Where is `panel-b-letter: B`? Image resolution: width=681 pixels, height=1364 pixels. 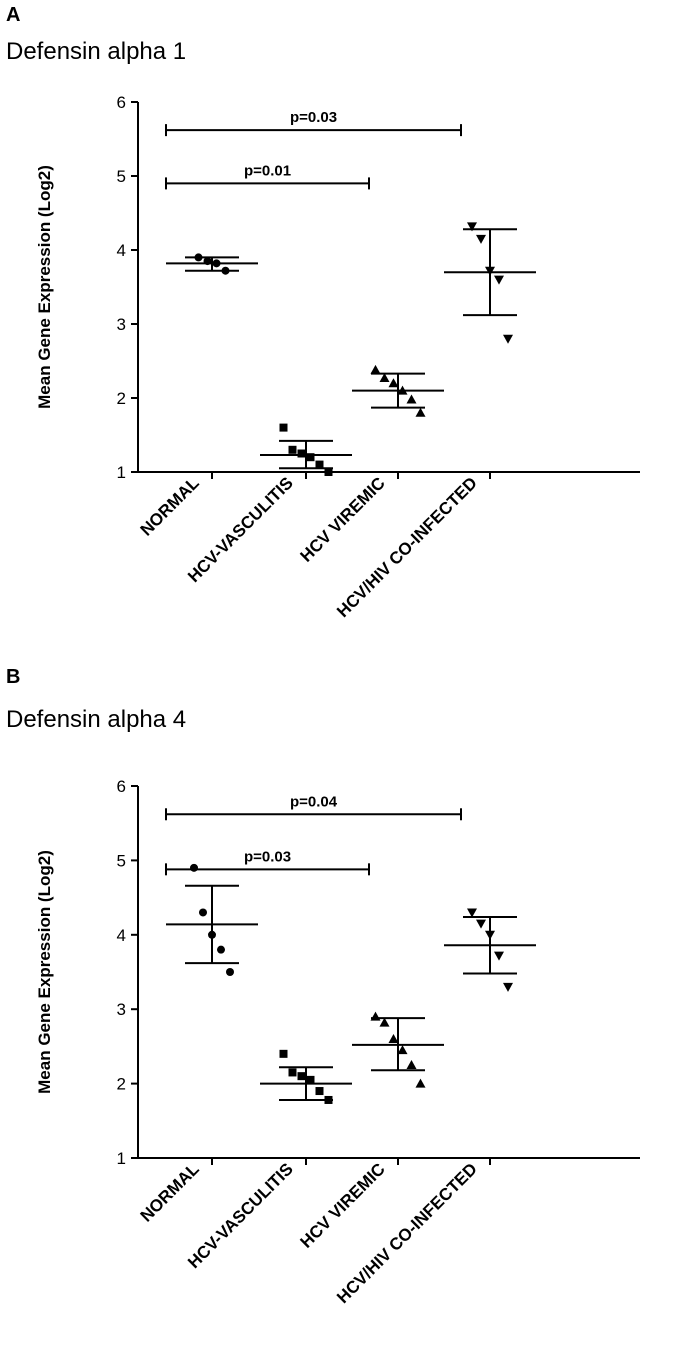 panel-b-letter: B is located at coordinates (13, 677).